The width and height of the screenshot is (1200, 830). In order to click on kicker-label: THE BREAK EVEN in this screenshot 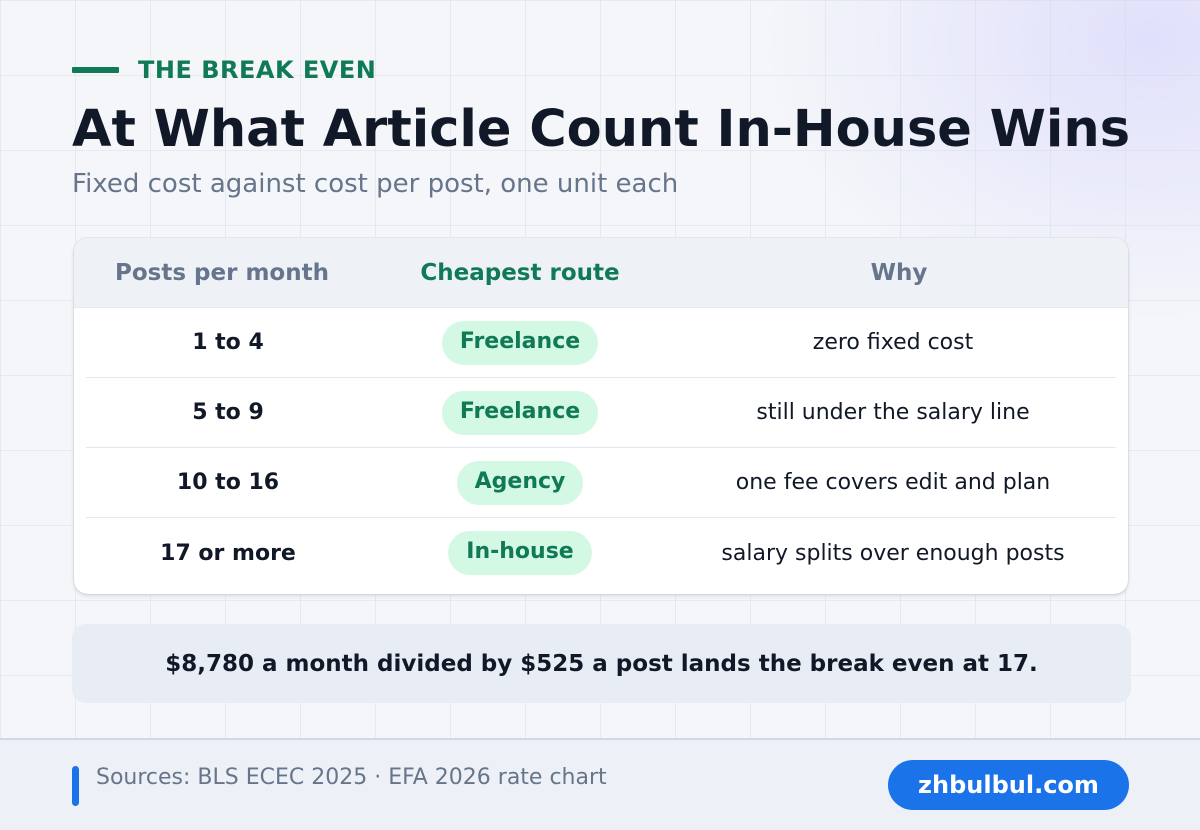, I will do `click(257, 70)`.